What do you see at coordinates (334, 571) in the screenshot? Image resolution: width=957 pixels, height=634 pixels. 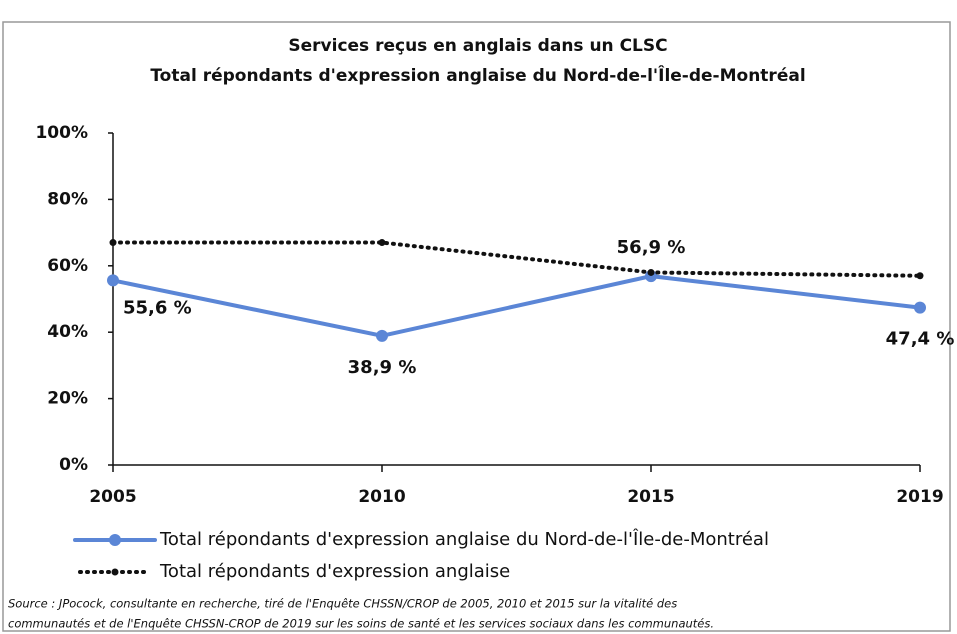 I see `legend-label: Total répondants d'expression anglaise` at bounding box center [334, 571].